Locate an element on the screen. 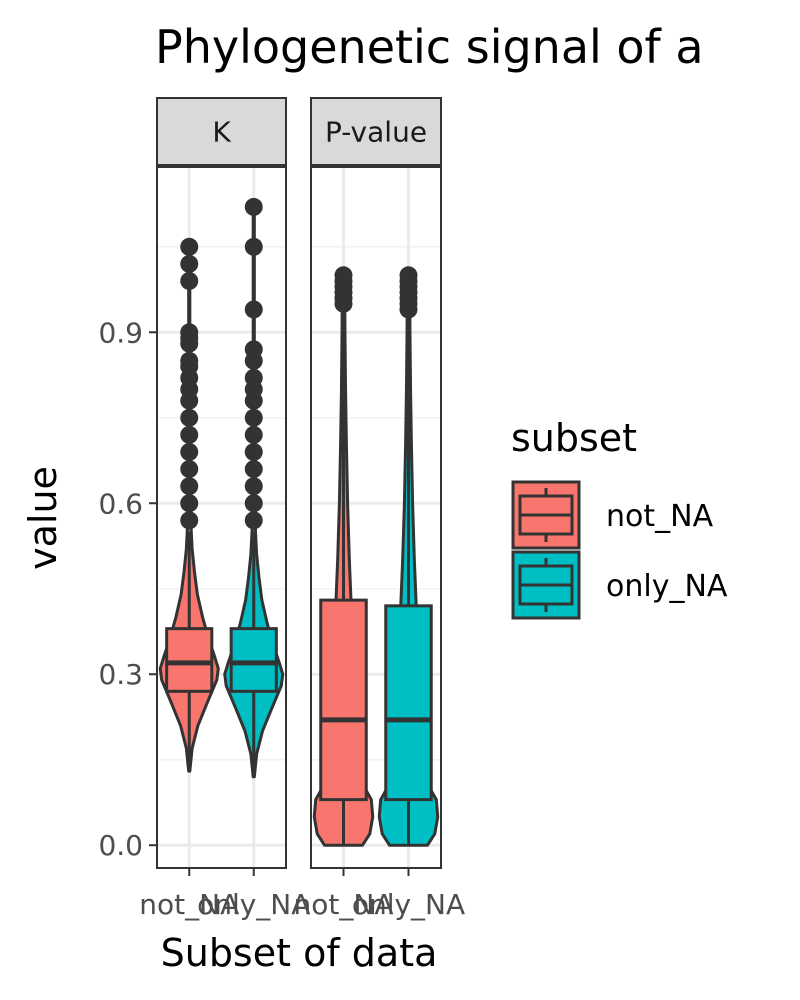 This screenshot has height=1000, width=800. chart-title: Phylogenetic signal of a is located at coordinates (429, 47).